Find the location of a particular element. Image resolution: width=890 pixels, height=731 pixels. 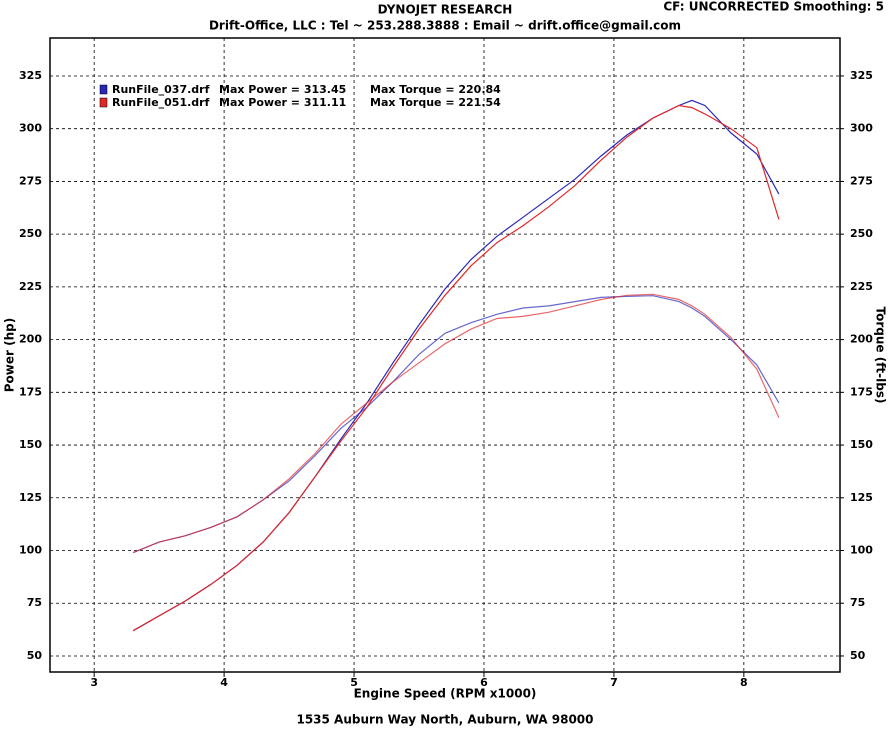

y2-tick-label: 75 is located at coordinates (857, 602).